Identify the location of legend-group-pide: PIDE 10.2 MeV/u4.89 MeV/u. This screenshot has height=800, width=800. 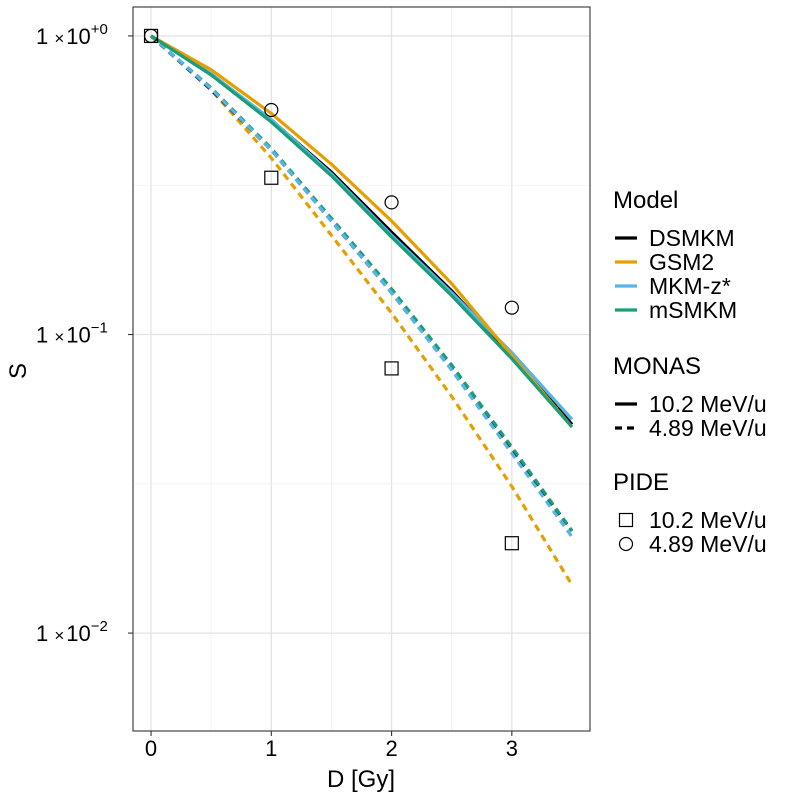
(690, 513).